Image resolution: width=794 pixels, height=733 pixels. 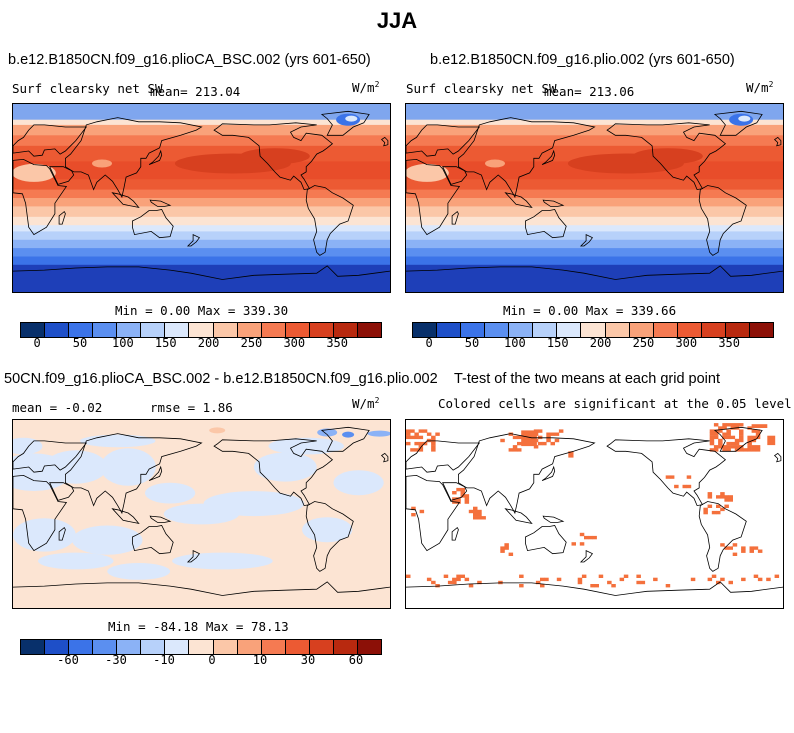 I want to click on panel2-field, so click(x=594, y=198).